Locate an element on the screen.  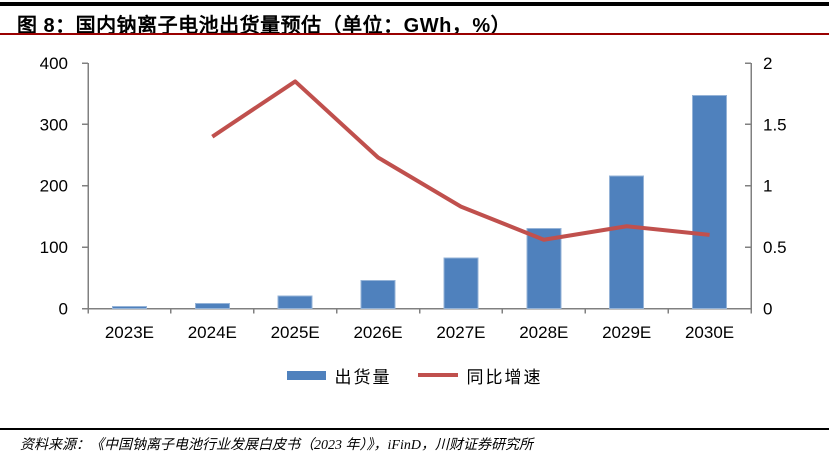
top-rule is located at coordinates (414, 4).